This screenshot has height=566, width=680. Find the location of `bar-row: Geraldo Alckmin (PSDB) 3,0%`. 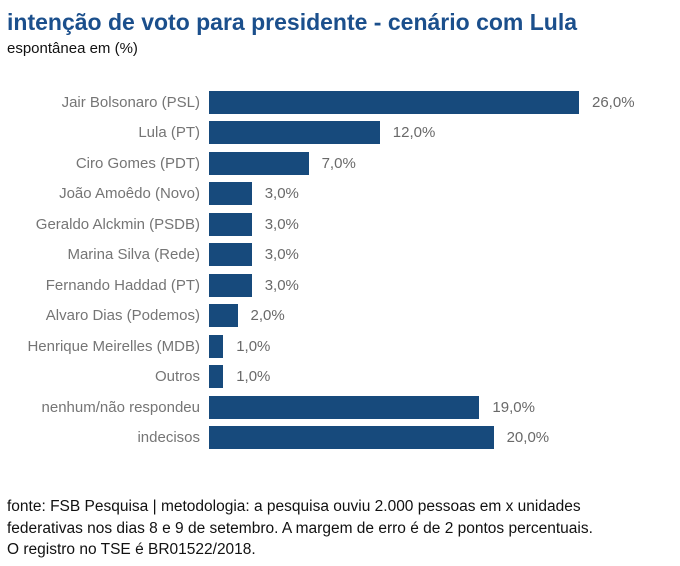

bar-row: Geraldo Alckmin (PSDB) 3,0% is located at coordinates (339, 224).